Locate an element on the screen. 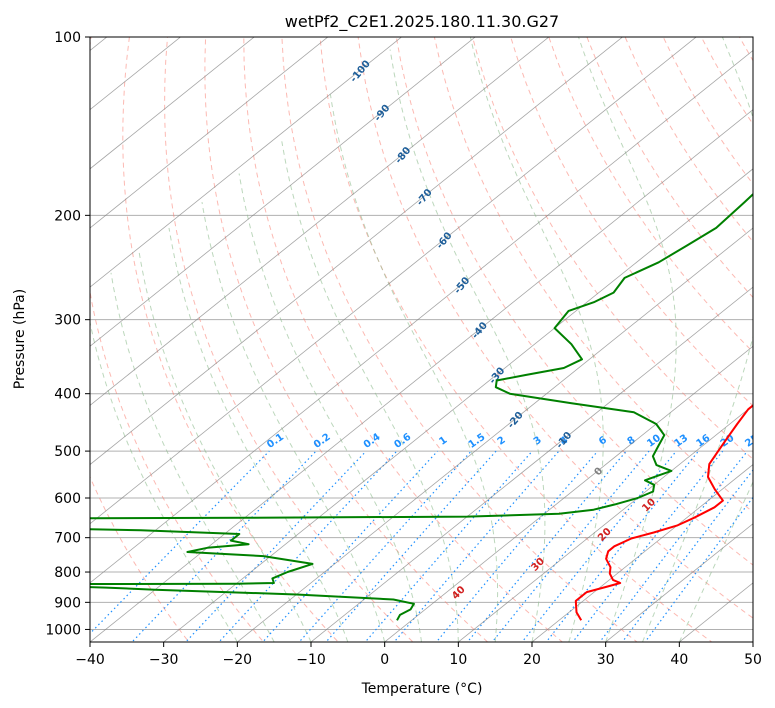 The image size is (775, 708). mixing-ratio-label: 25 is located at coordinates (752, 441).